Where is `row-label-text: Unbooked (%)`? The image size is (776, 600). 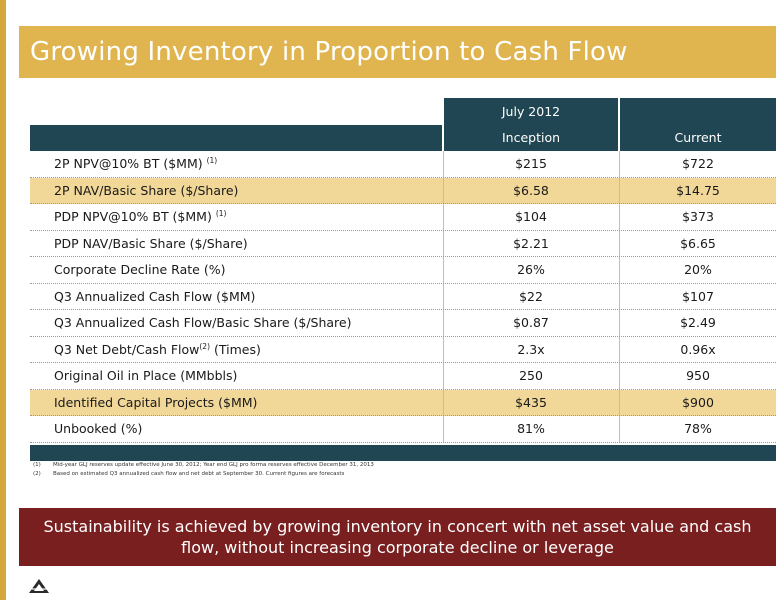 row-label-text: Unbooked (%) is located at coordinates (98, 428).